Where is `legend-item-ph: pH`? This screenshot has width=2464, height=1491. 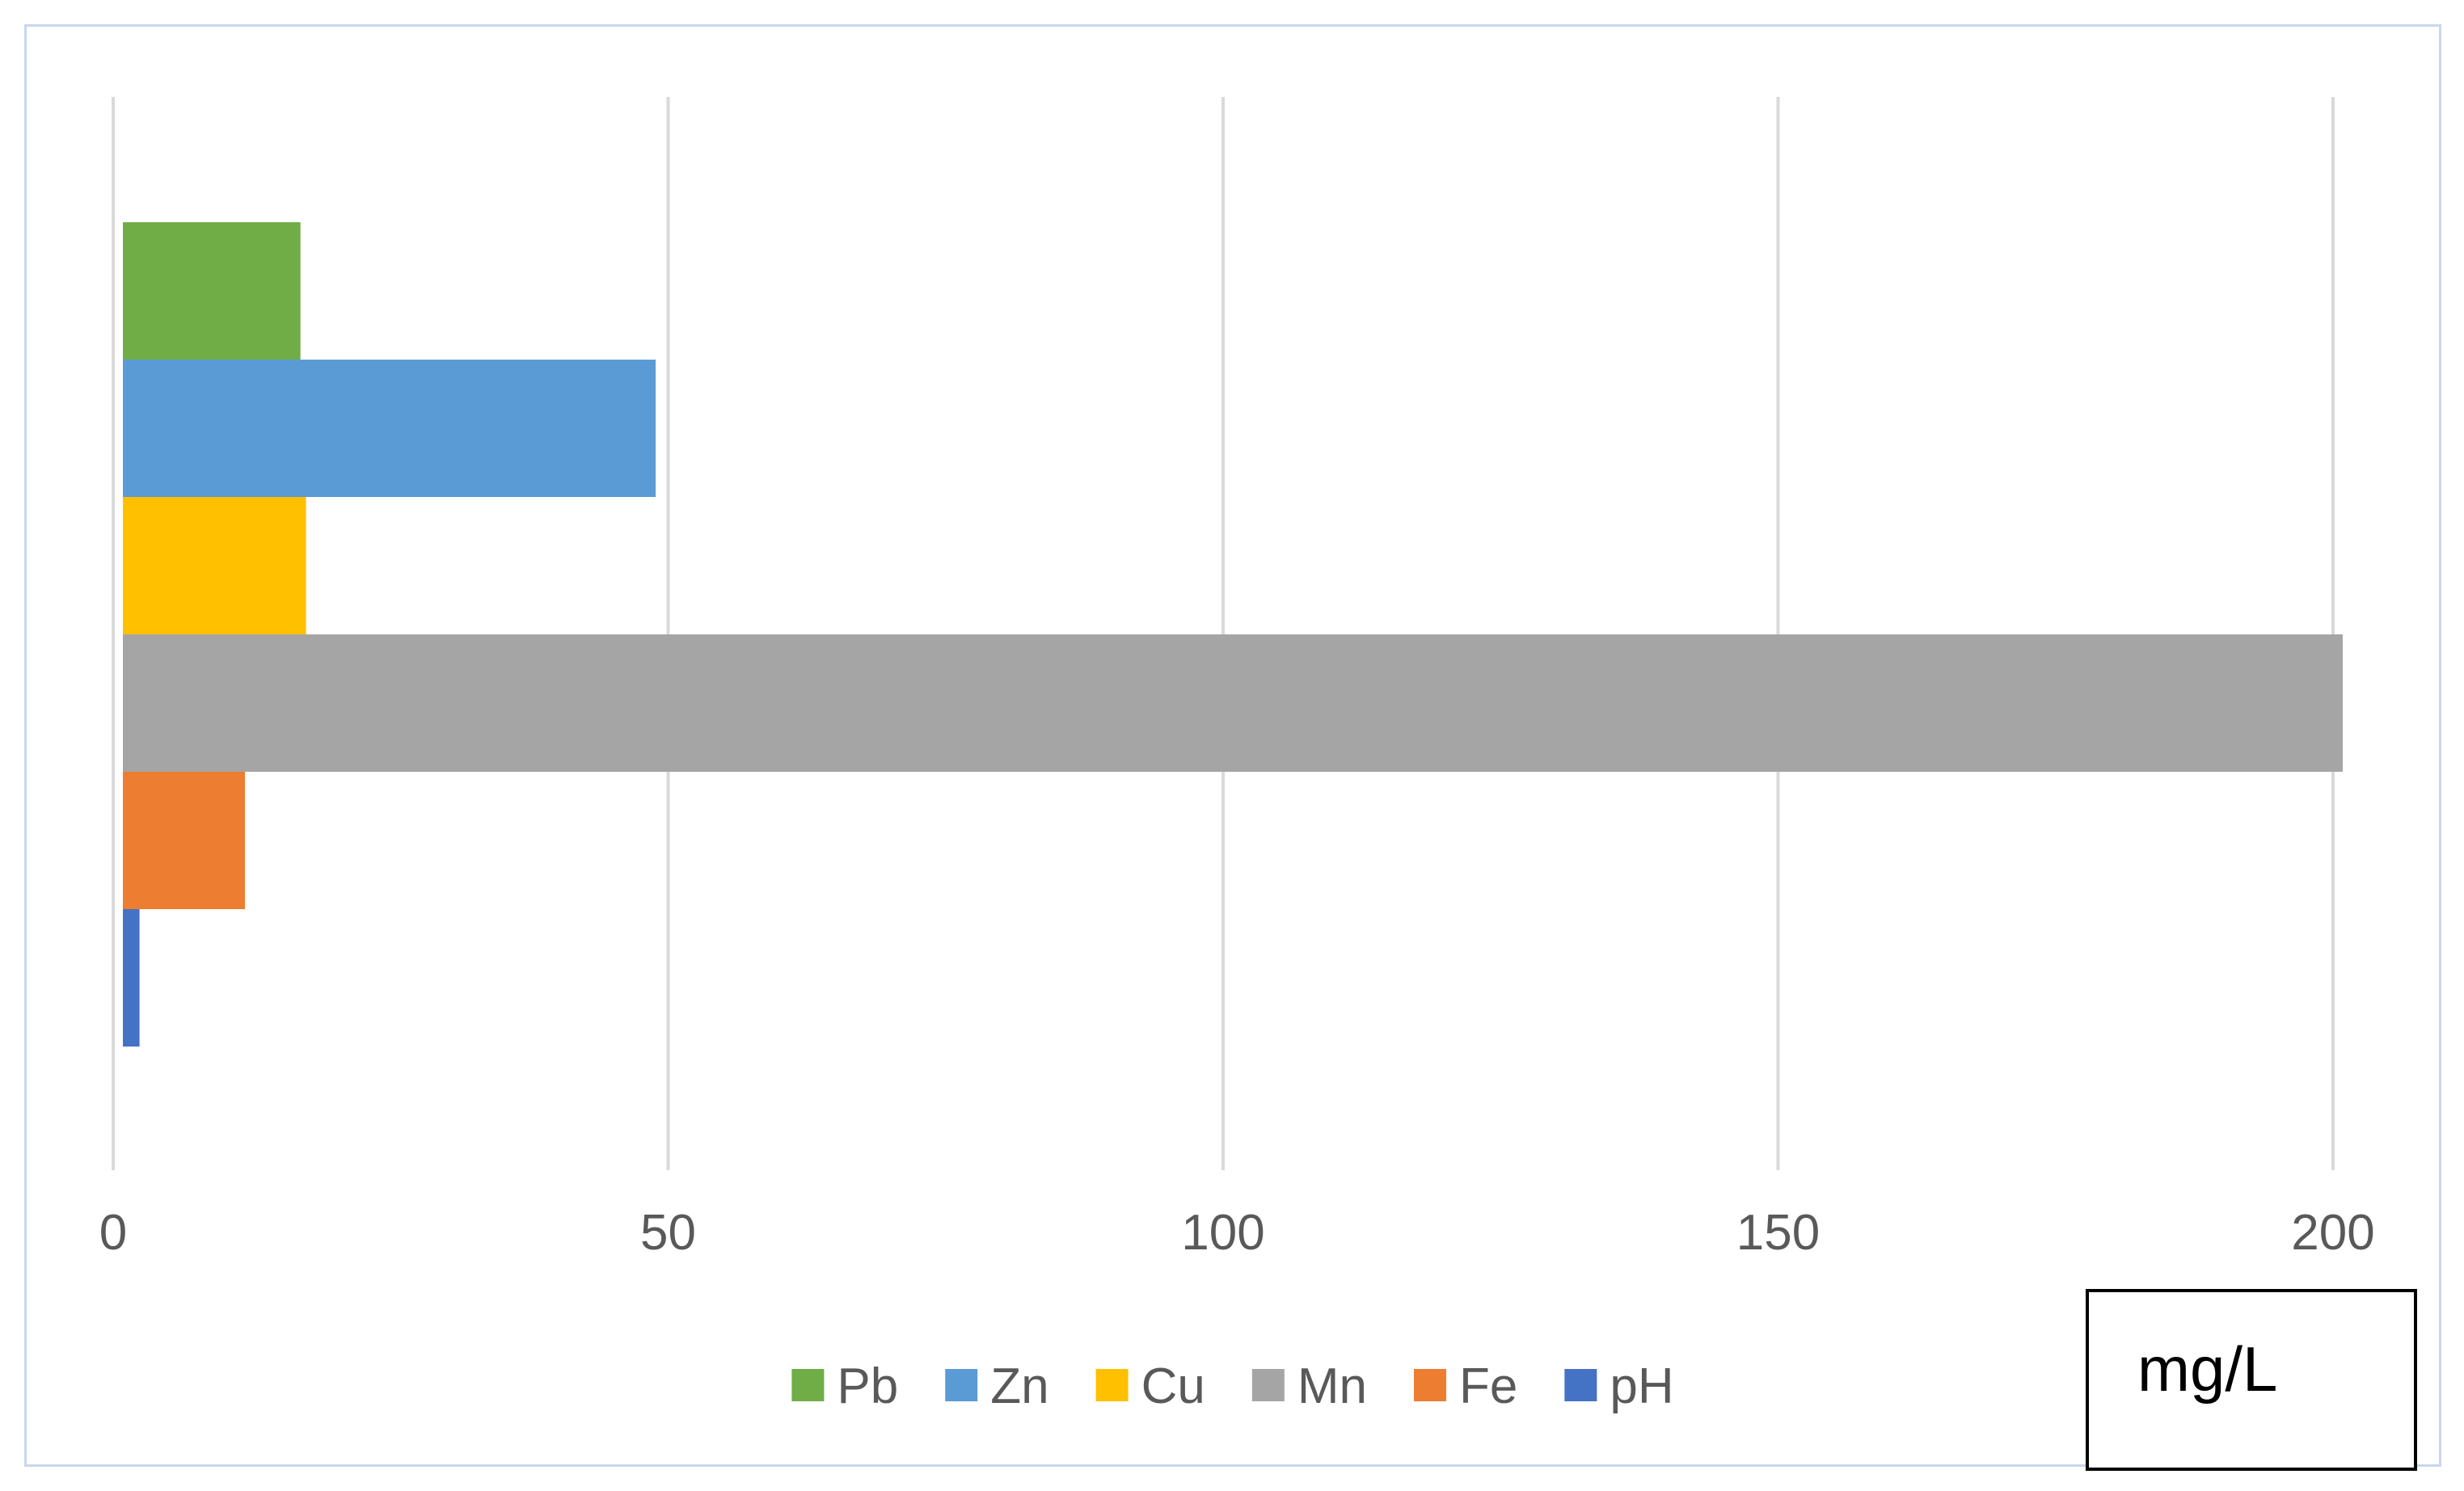 legend-item-ph: pH is located at coordinates (1619, 1386).